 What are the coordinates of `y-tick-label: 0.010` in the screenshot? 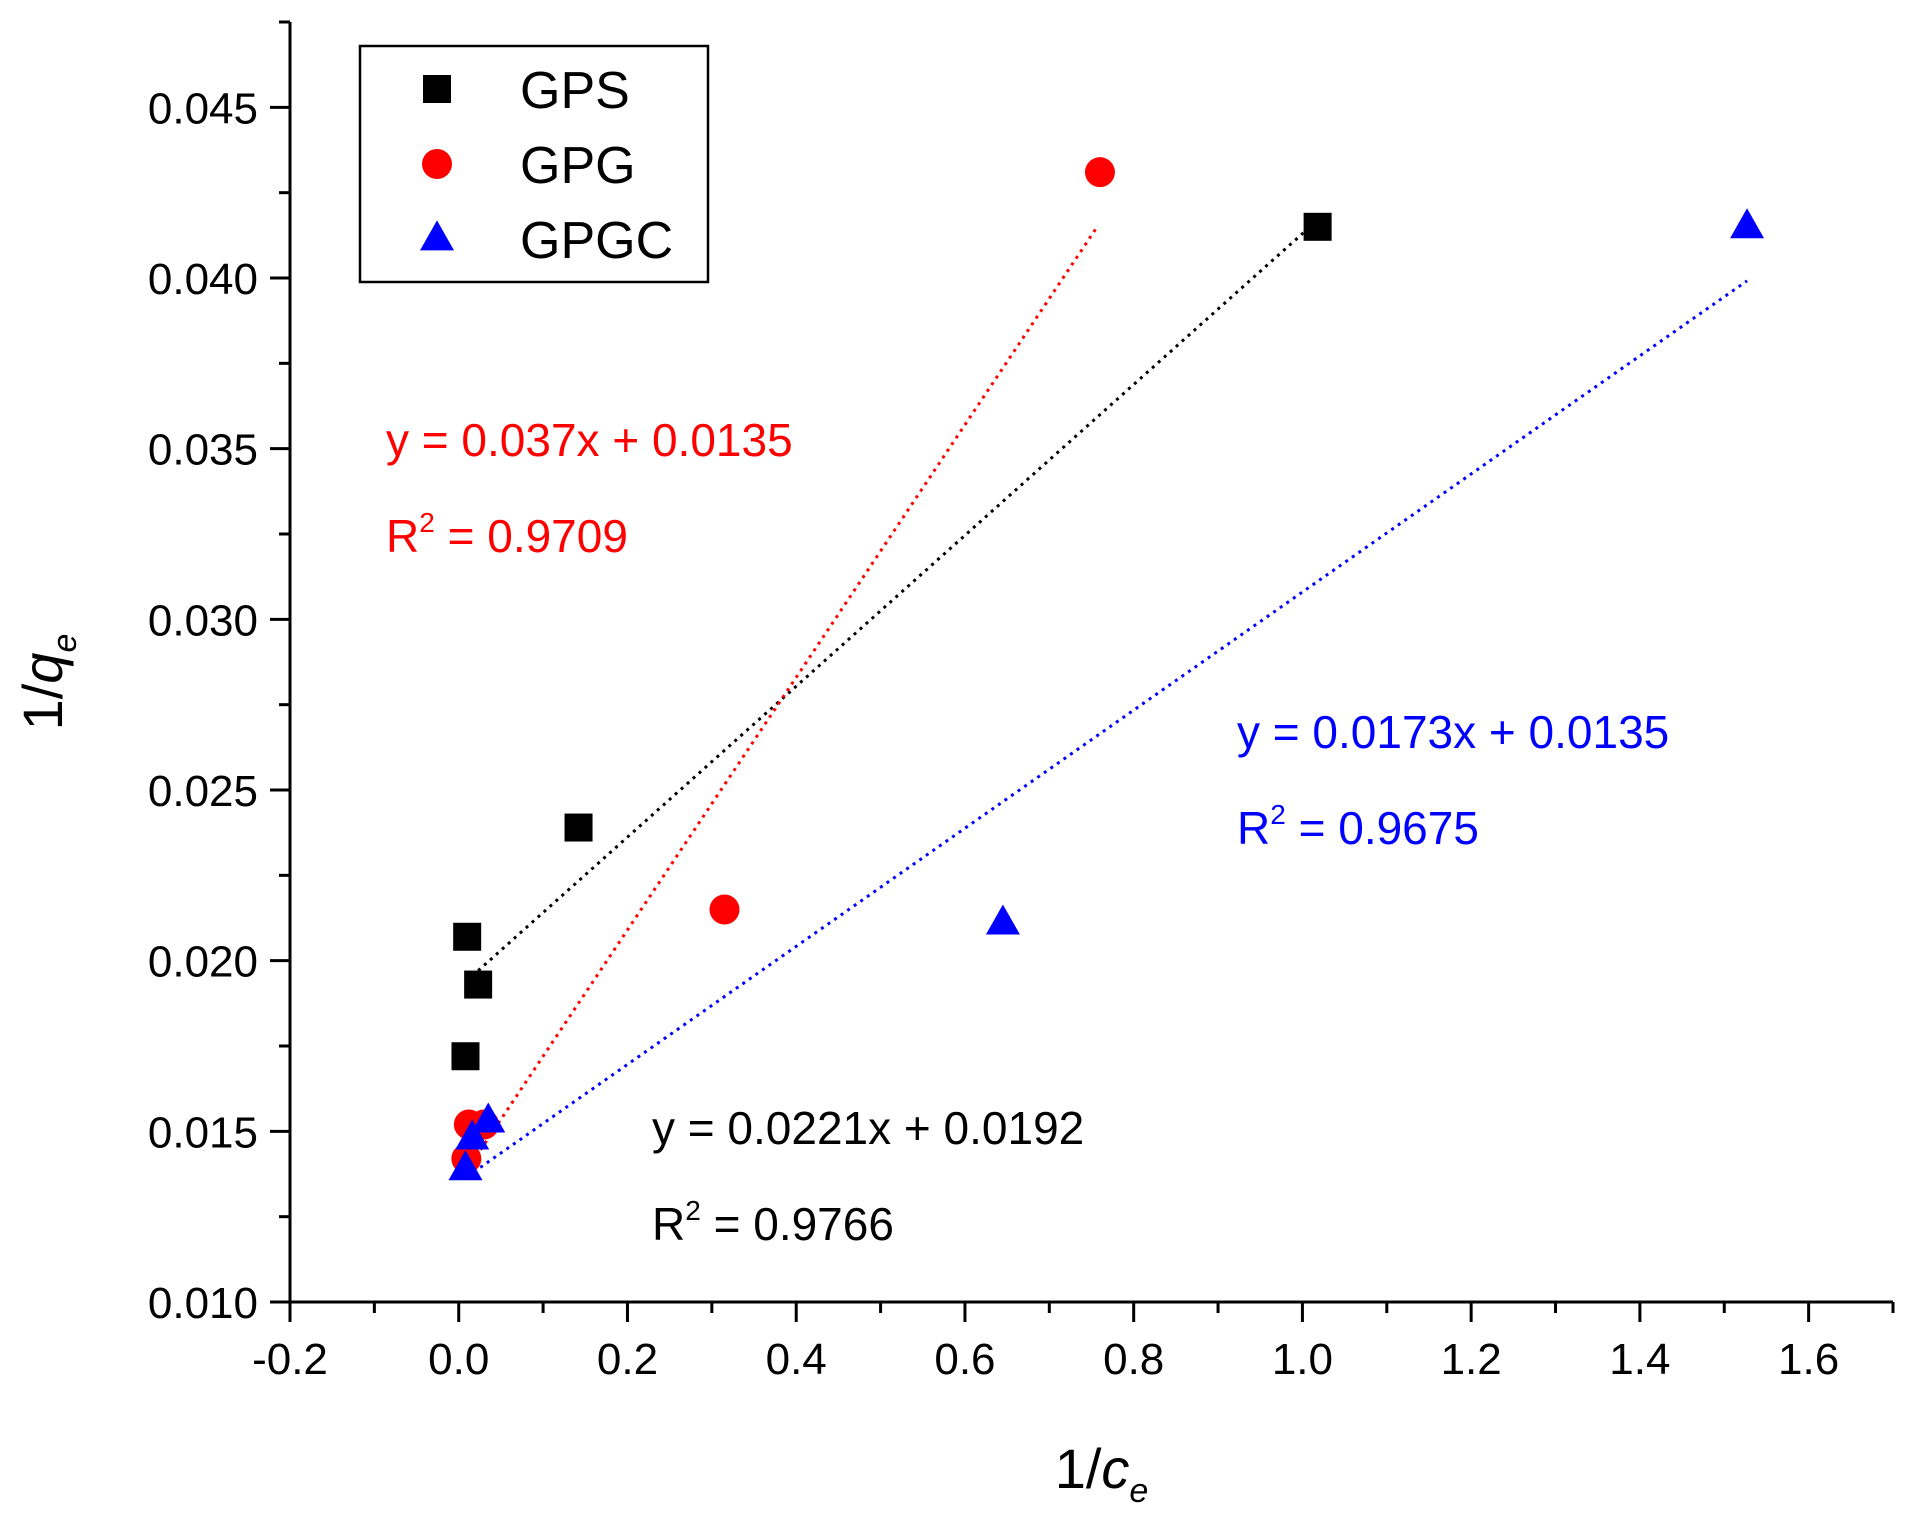 It's located at (203, 1303).